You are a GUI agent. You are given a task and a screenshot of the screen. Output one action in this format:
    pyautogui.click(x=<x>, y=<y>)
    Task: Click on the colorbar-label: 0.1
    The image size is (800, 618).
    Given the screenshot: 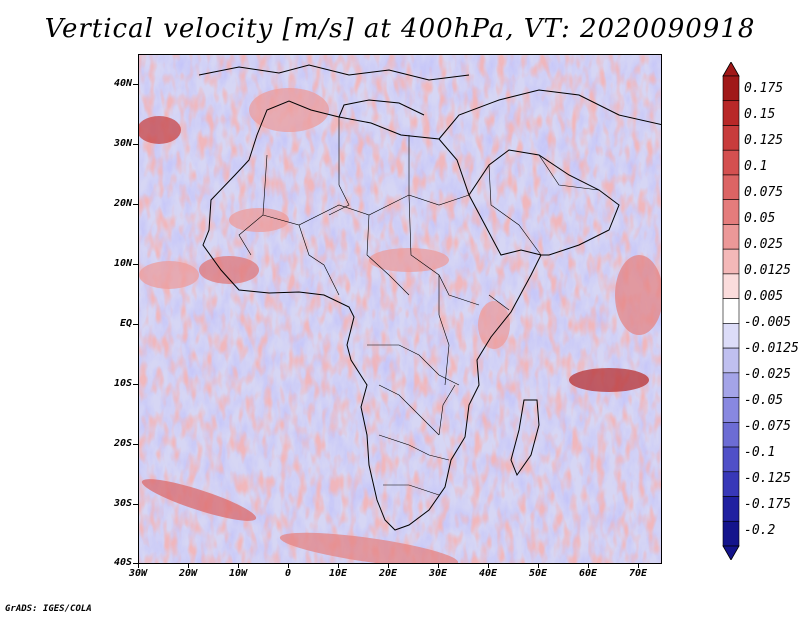 What is the action you would take?
    pyautogui.click(x=756, y=166)
    